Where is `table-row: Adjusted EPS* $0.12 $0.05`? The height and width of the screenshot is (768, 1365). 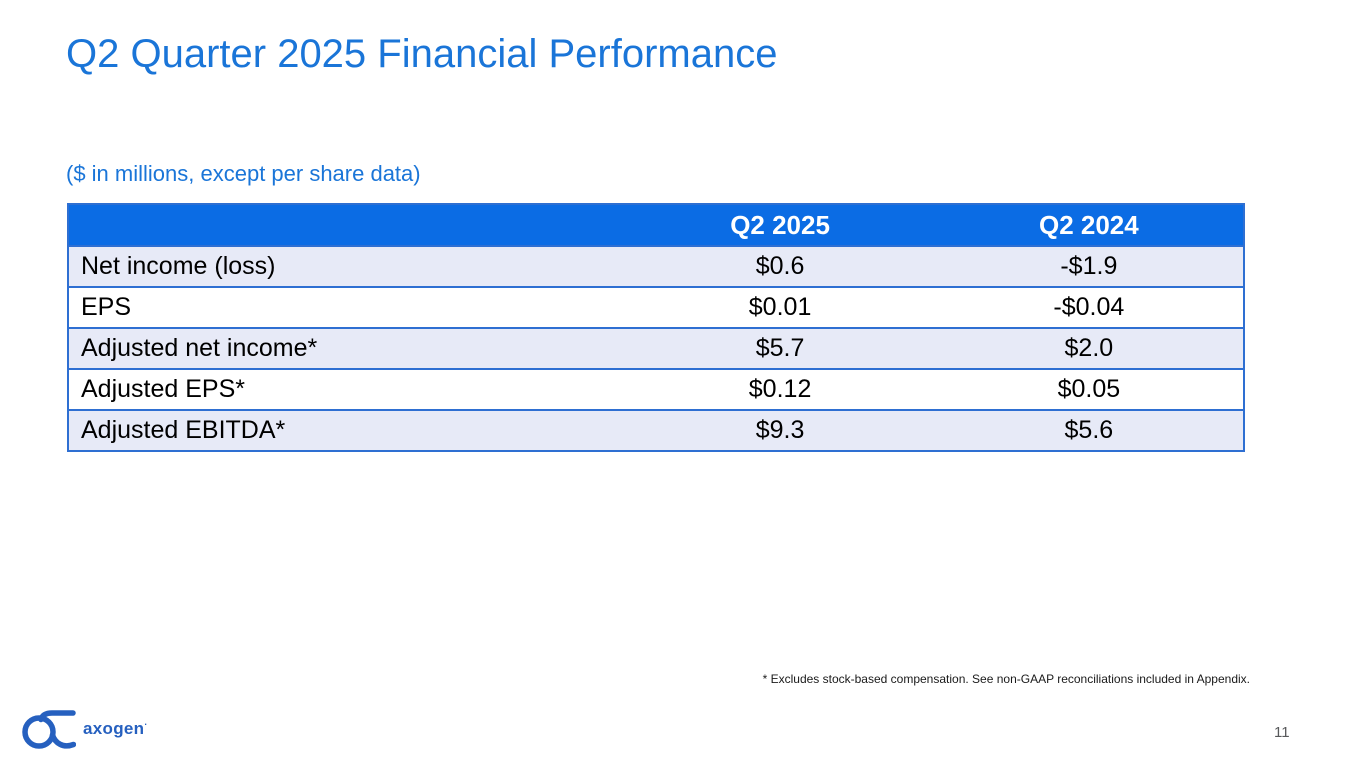 table-row: Adjusted EPS* $0.12 $0.05 is located at coordinates (656, 389).